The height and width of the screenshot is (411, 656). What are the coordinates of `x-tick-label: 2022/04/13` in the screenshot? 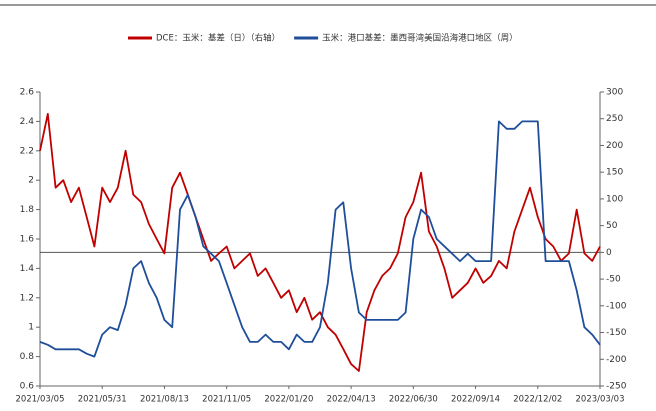 It's located at (351, 400).